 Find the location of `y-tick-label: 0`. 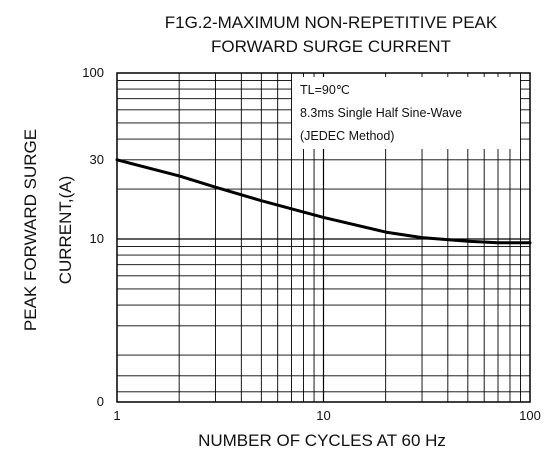

y-tick-label: 0 is located at coordinates (100, 401).